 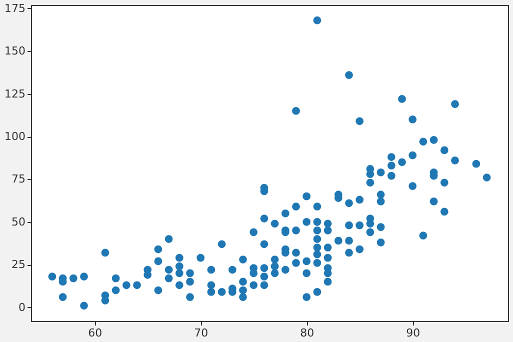 What do you see at coordinates (307, 333) in the screenshot?
I see `x-tick-label: 80` at bounding box center [307, 333].